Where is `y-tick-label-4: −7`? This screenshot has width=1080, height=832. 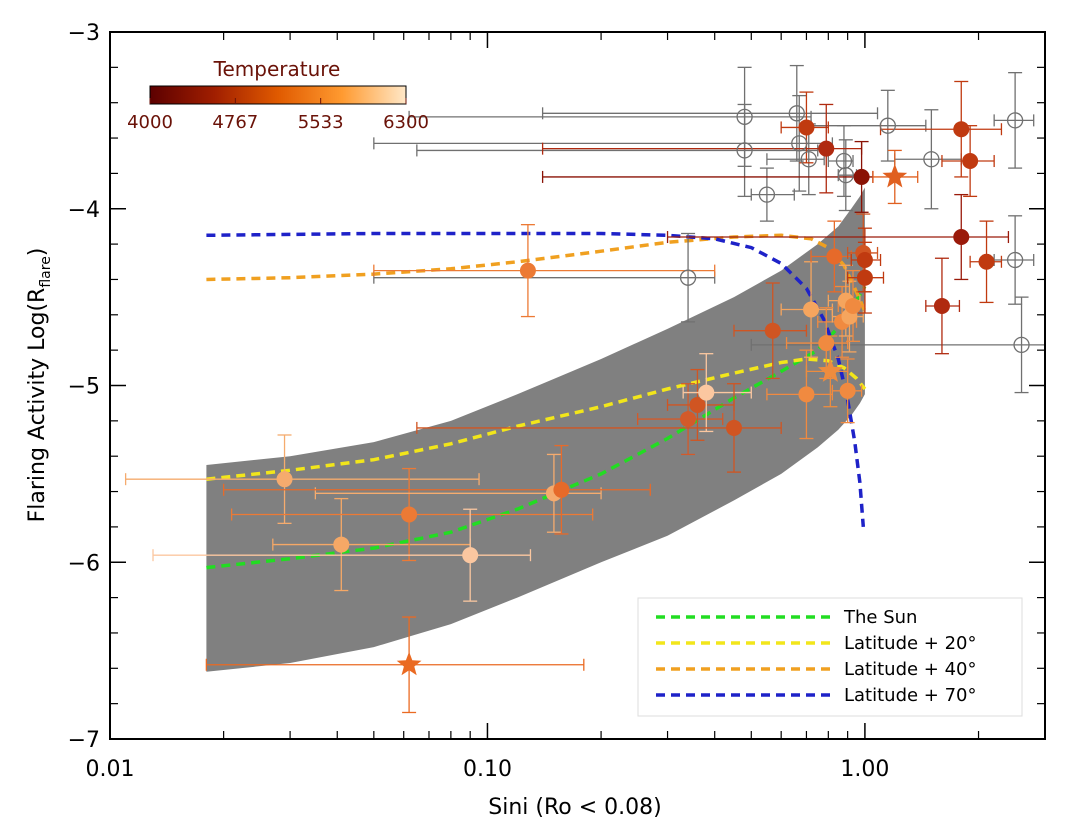 y-tick-label-4: −7 is located at coordinates (84, 740).